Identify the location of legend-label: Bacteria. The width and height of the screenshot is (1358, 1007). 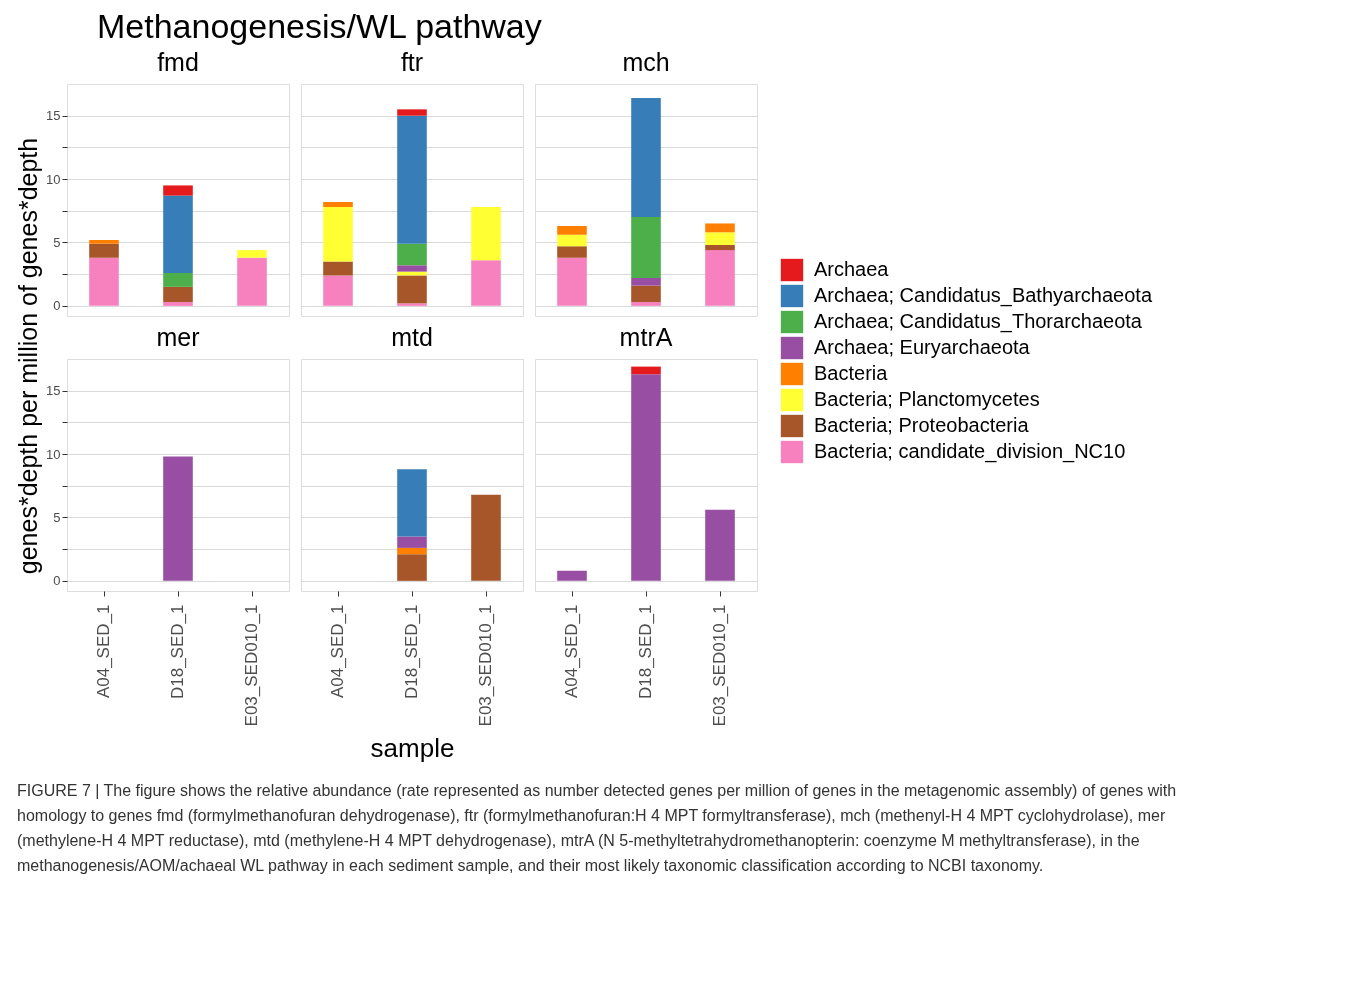
(851, 373).